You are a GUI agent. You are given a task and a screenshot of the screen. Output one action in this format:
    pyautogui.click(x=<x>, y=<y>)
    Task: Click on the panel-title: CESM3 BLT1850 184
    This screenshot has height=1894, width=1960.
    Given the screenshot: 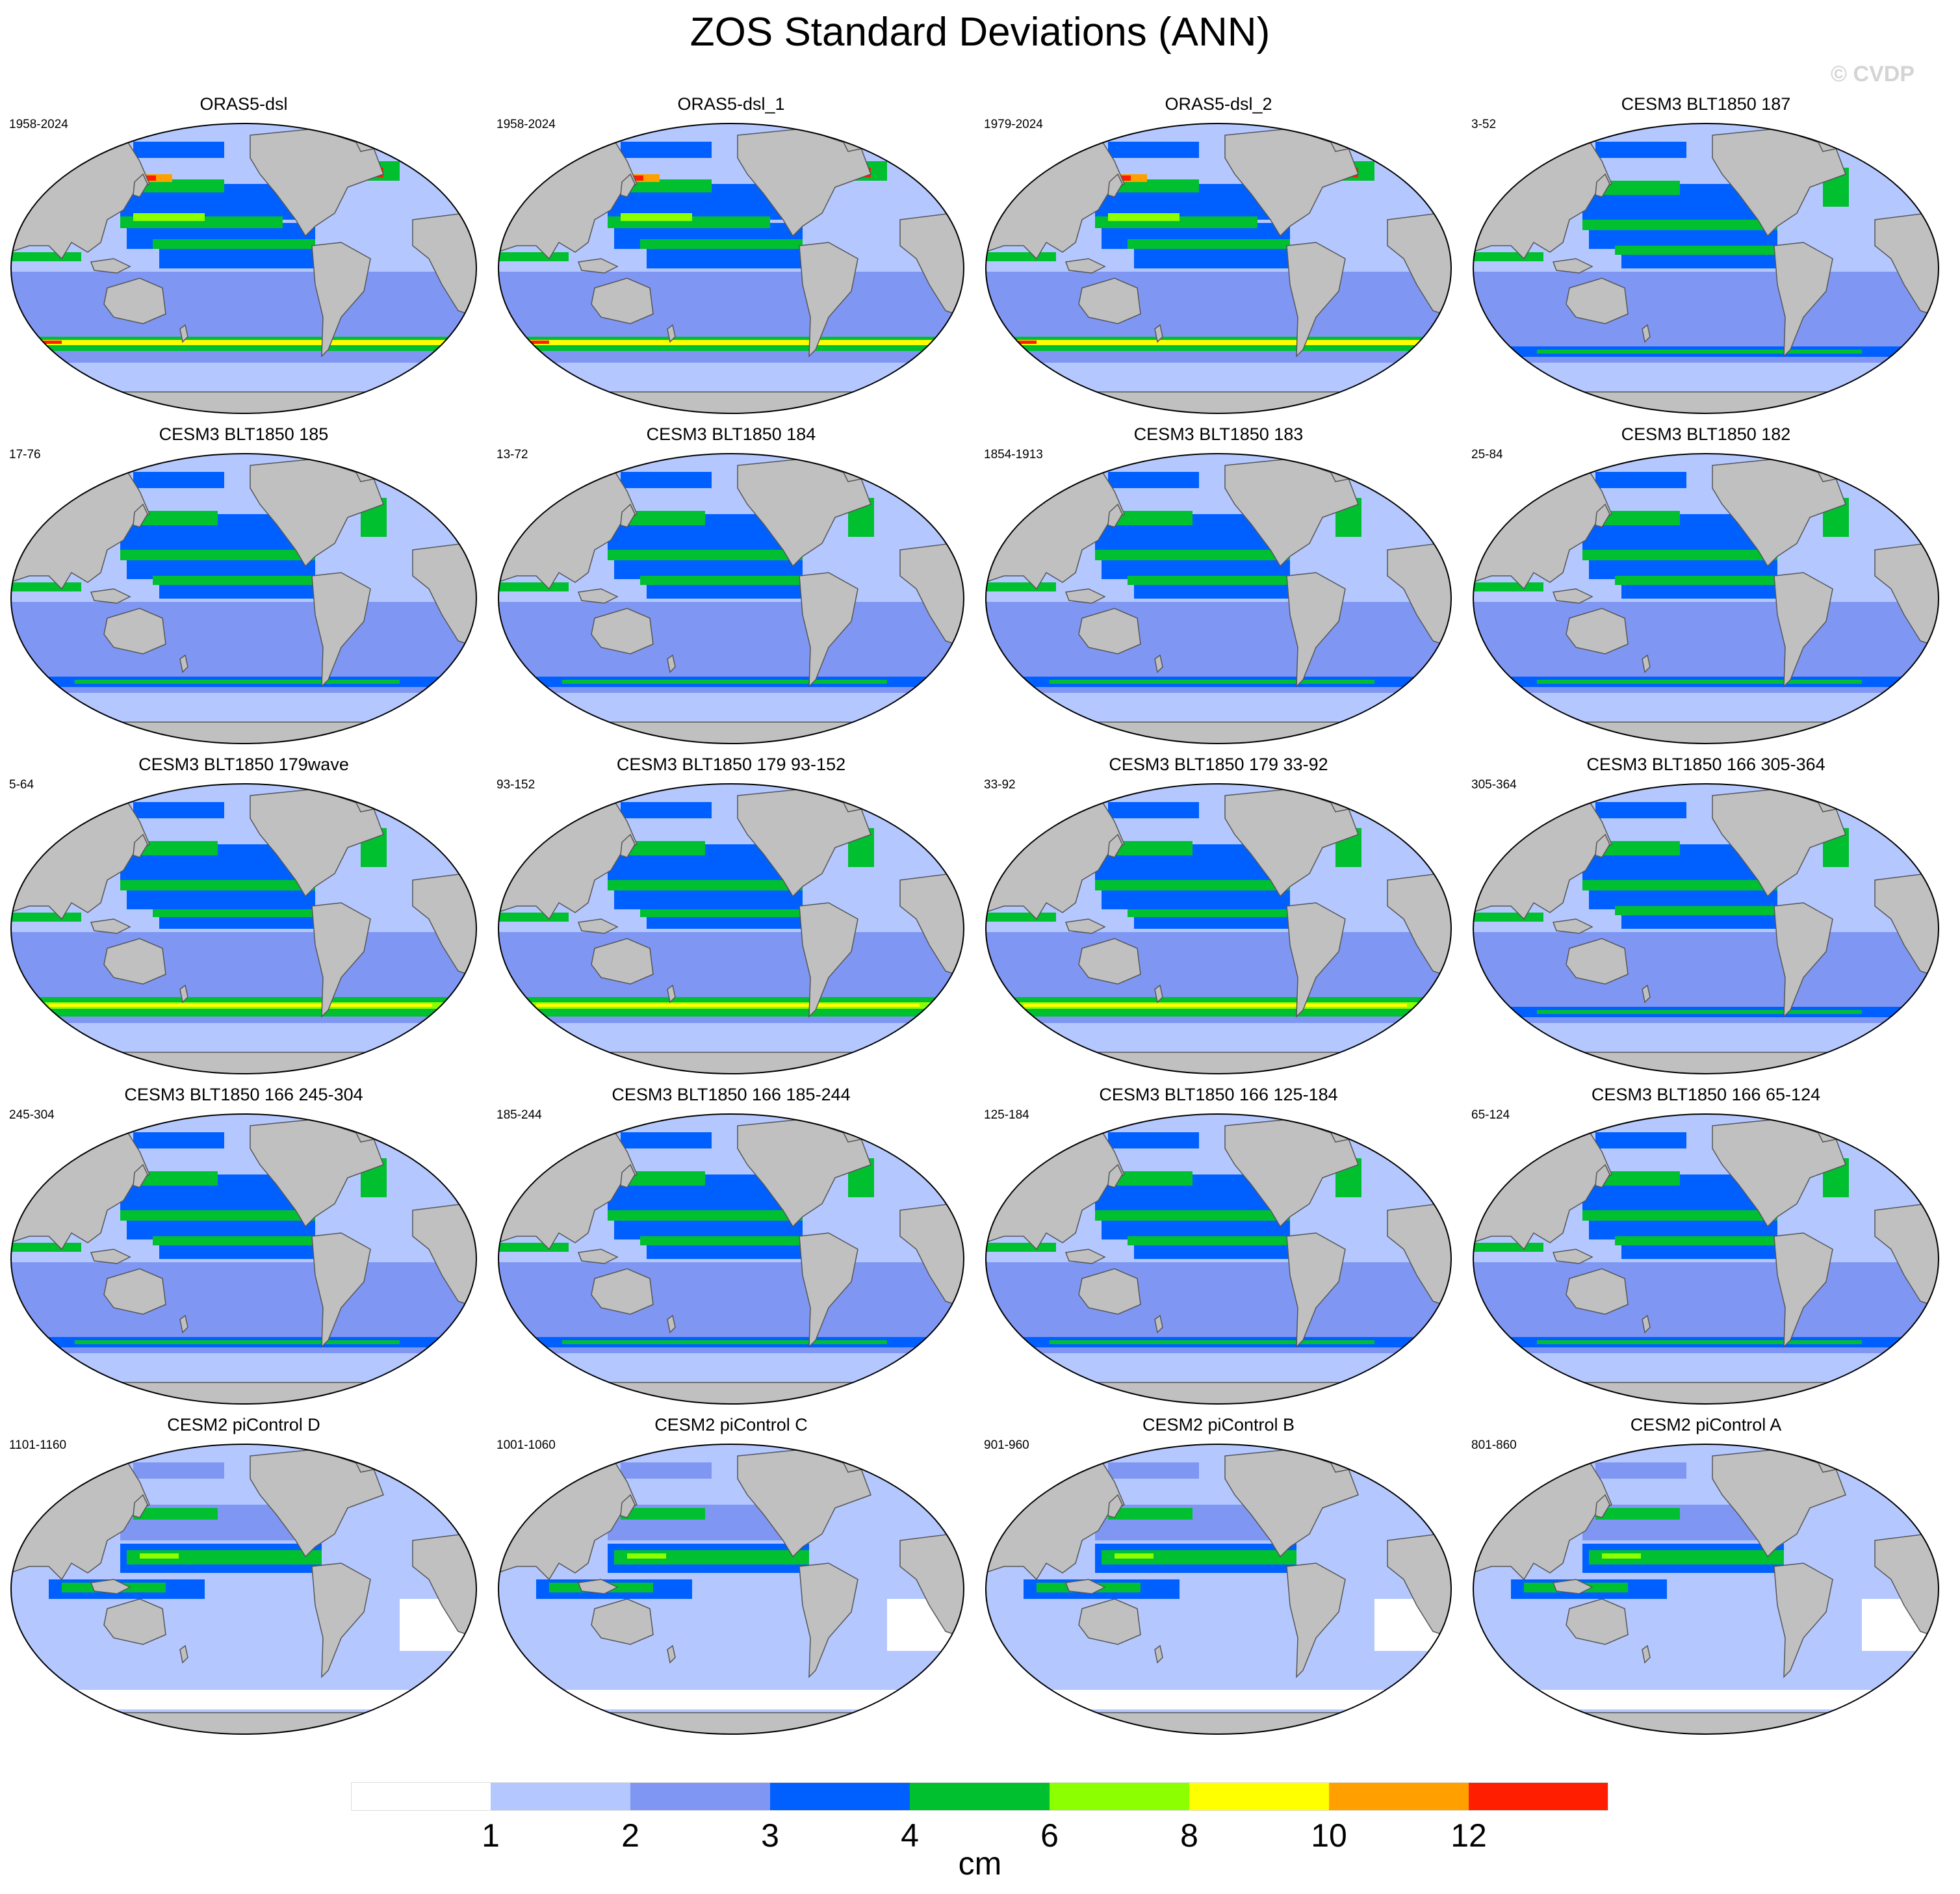 What is the action you would take?
    pyautogui.click(x=731, y=434)
    